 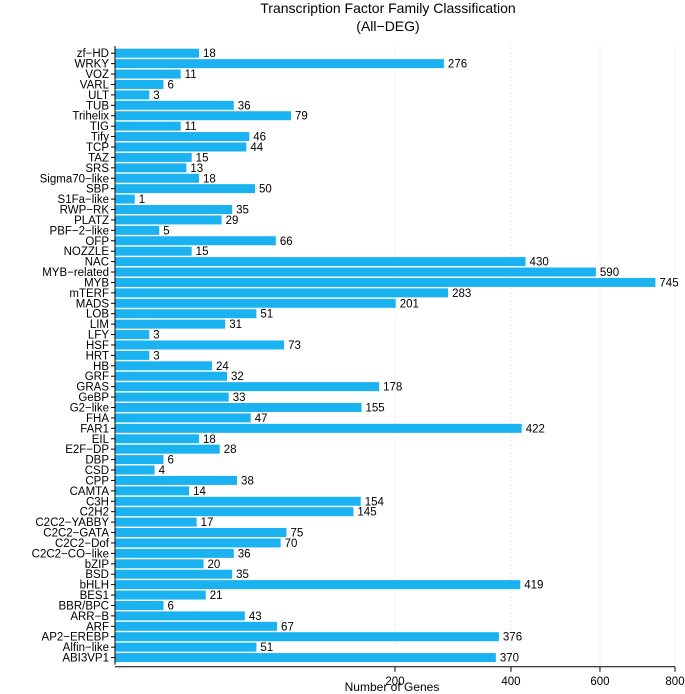 What do you see at coordinates (533, 586) in the screenshot?
I see `value-label: 419` at bounding box center [533, 586].